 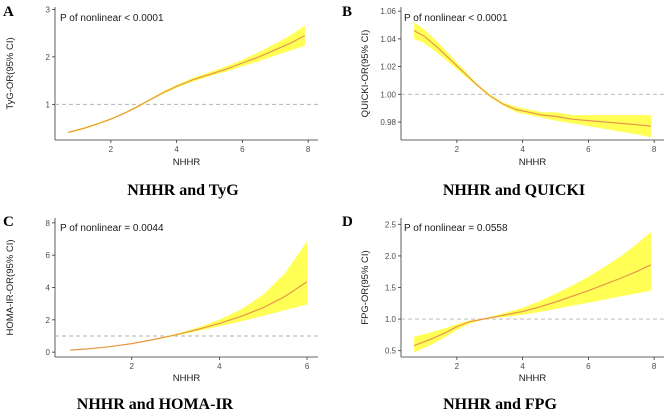 I want to click on y-tick-label: 1, so click(x=48, y=104).